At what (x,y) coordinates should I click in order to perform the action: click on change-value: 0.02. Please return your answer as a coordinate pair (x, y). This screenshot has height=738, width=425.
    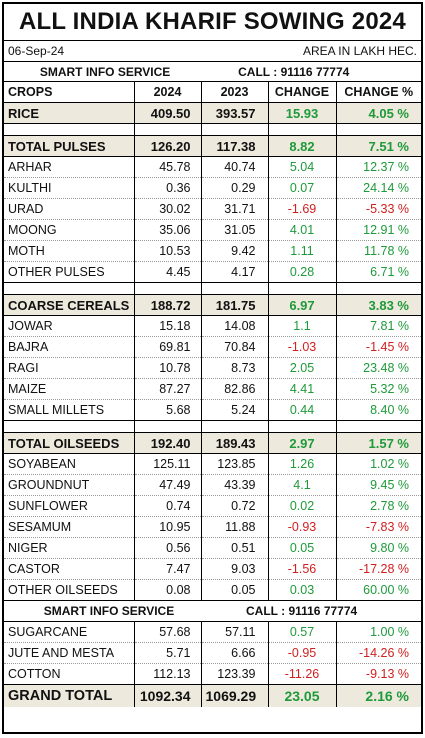
    Looking at the image, I should click on (302, 506).